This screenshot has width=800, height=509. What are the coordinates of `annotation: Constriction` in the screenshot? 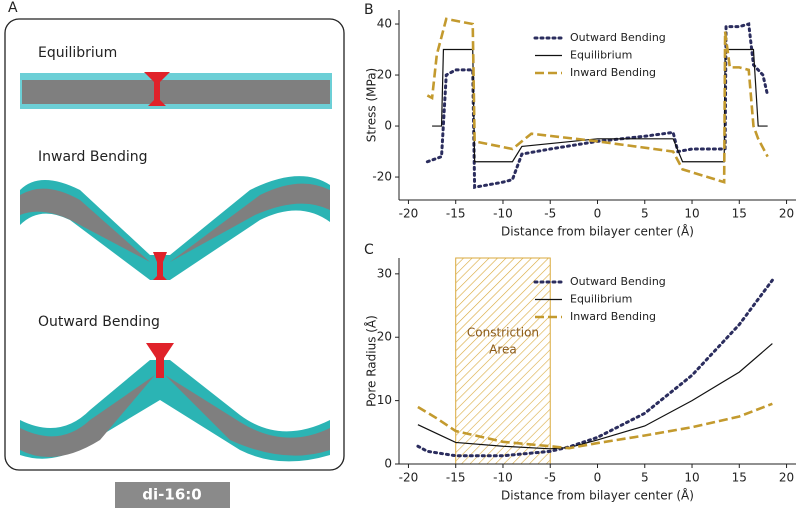 It's located at (503, 333).